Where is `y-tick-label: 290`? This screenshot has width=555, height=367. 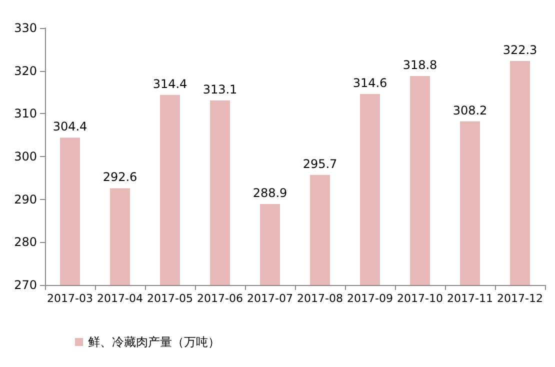 y-tick-label: 290 is located at coordinates (25, 199).